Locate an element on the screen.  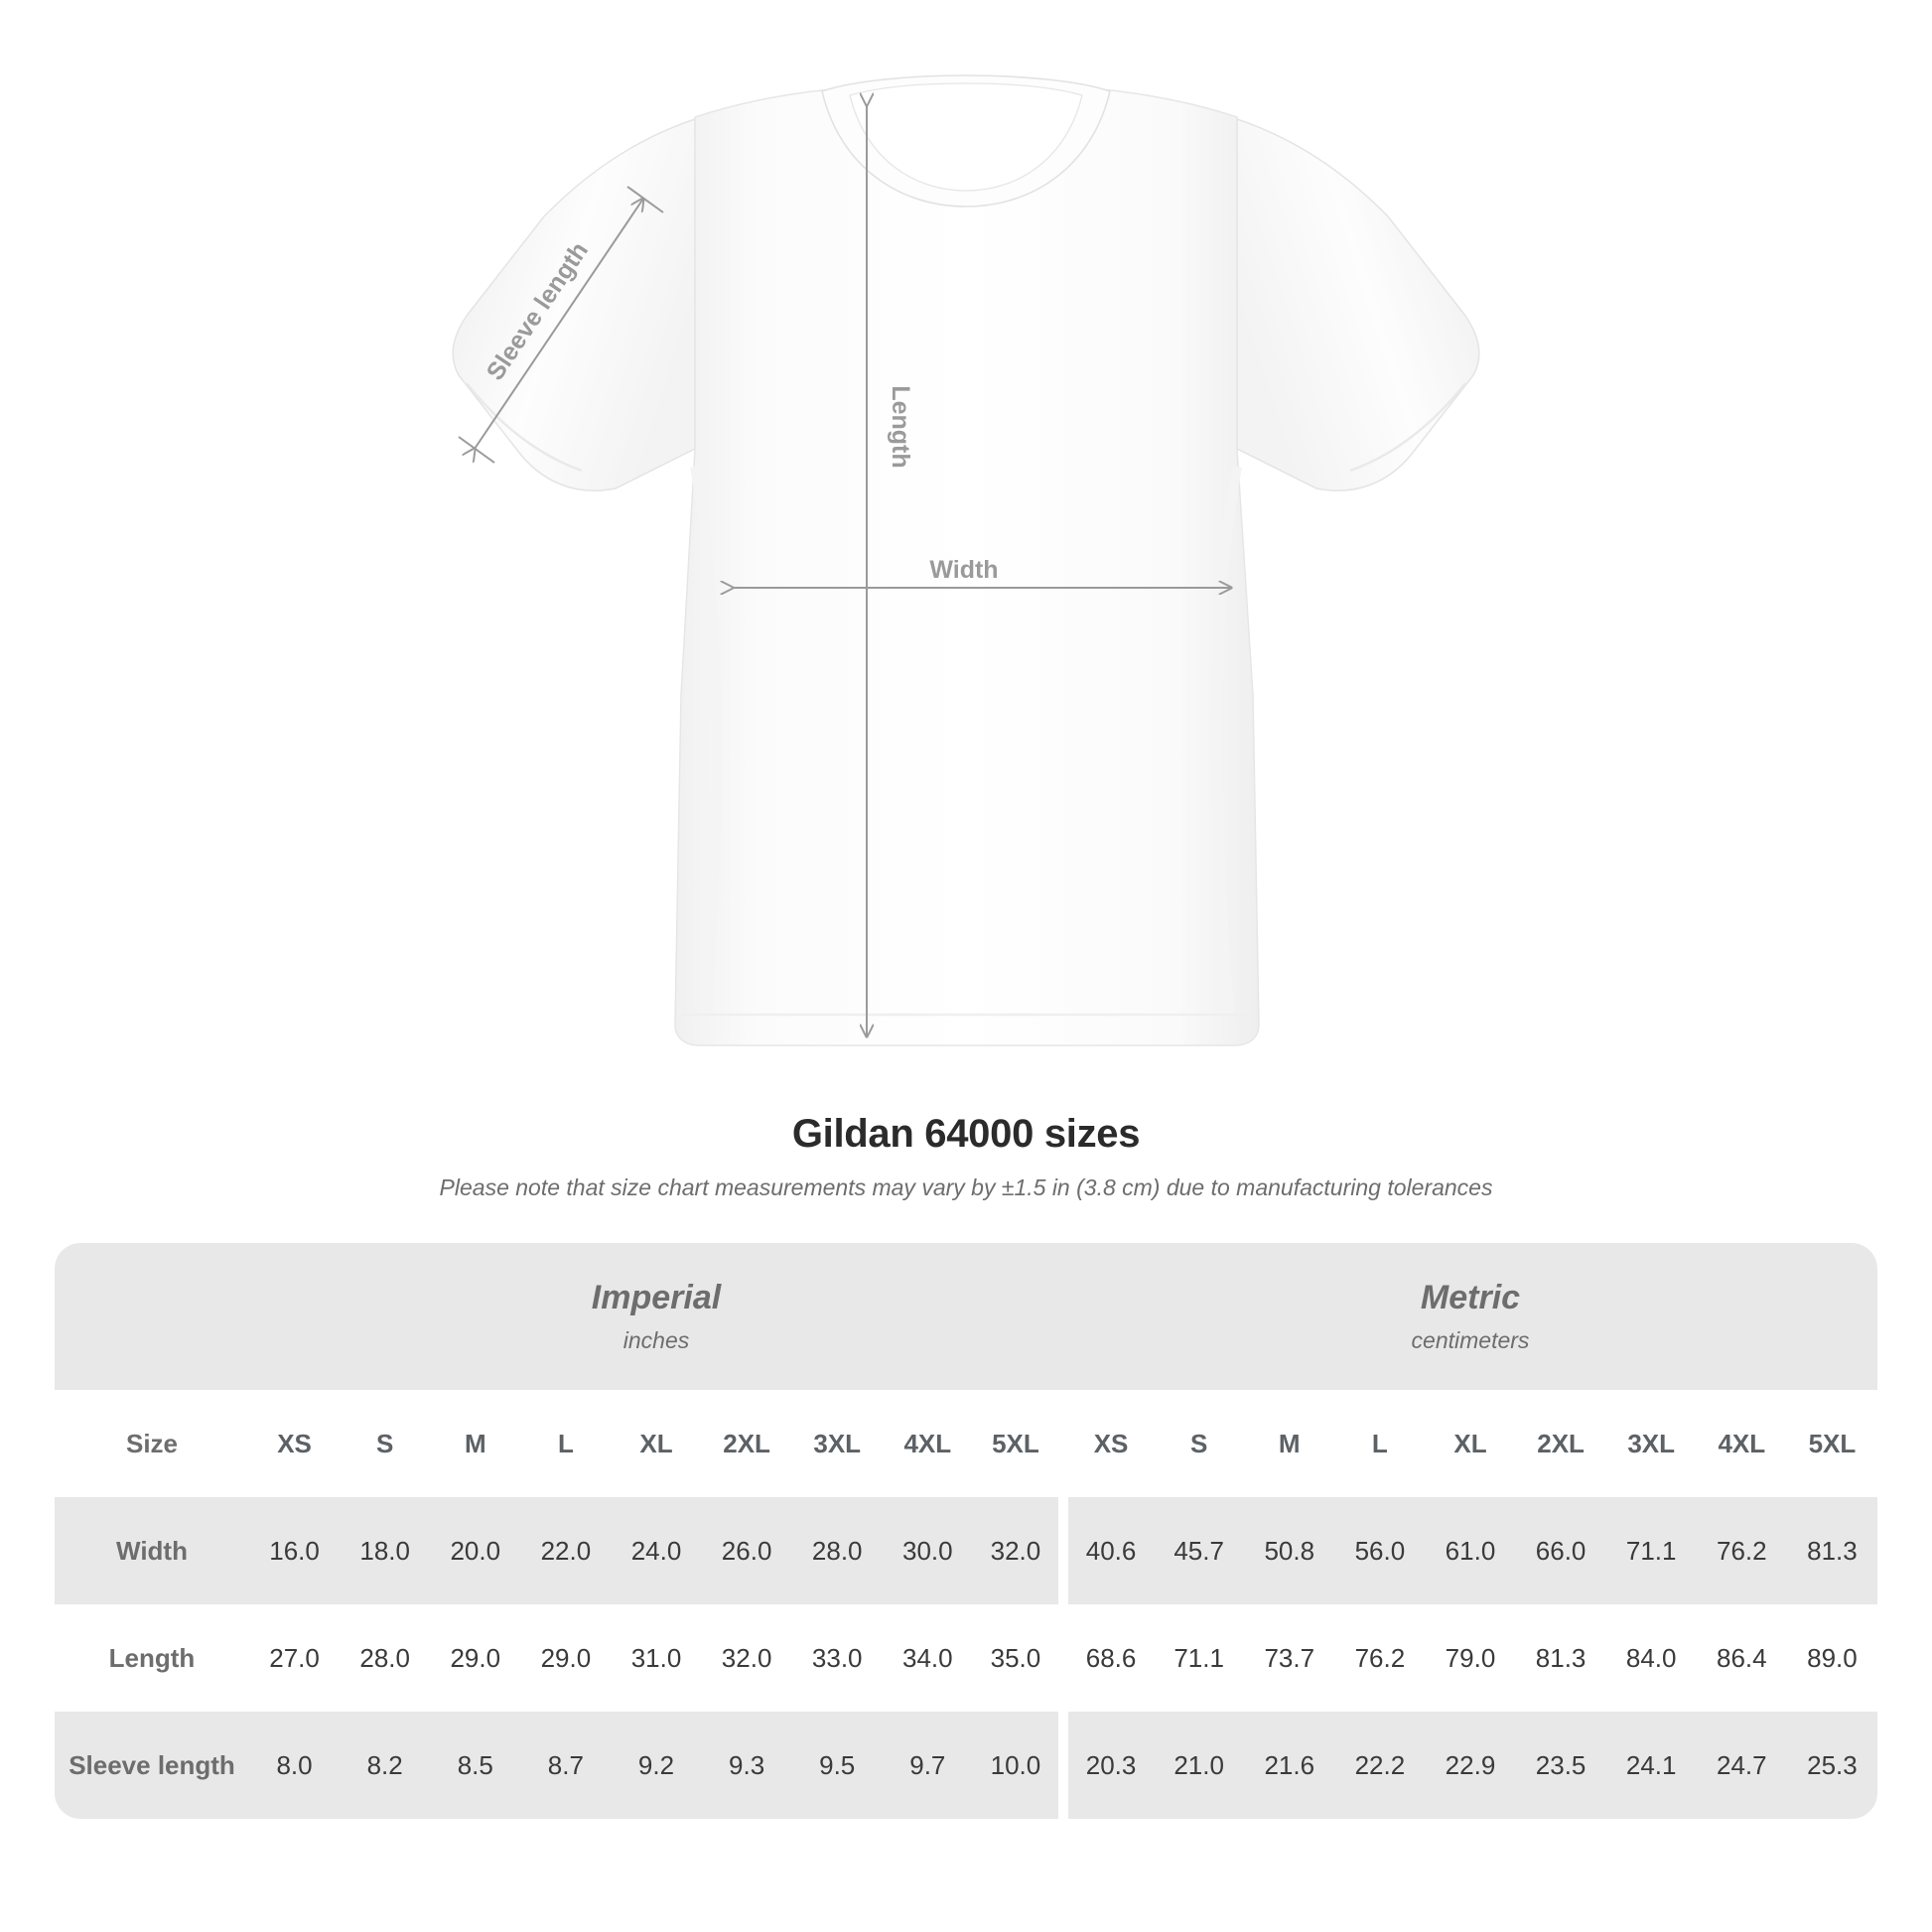
width-metric-3xl: 71.1 is located at coordinates (1651, 1550).